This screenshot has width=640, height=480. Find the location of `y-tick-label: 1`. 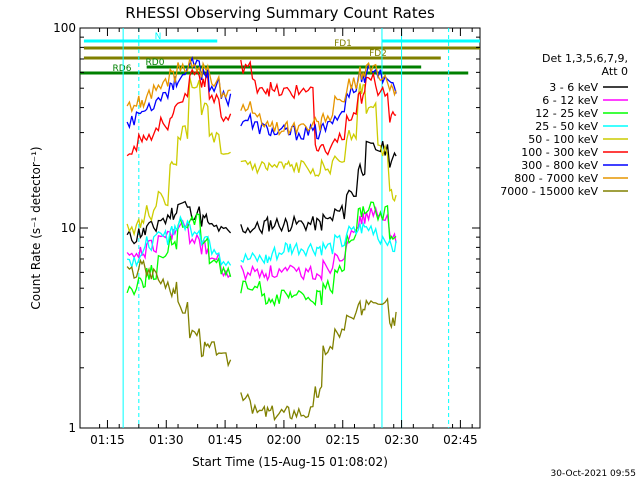

y-tick-label: 1 is located at coordinates (72, 428).